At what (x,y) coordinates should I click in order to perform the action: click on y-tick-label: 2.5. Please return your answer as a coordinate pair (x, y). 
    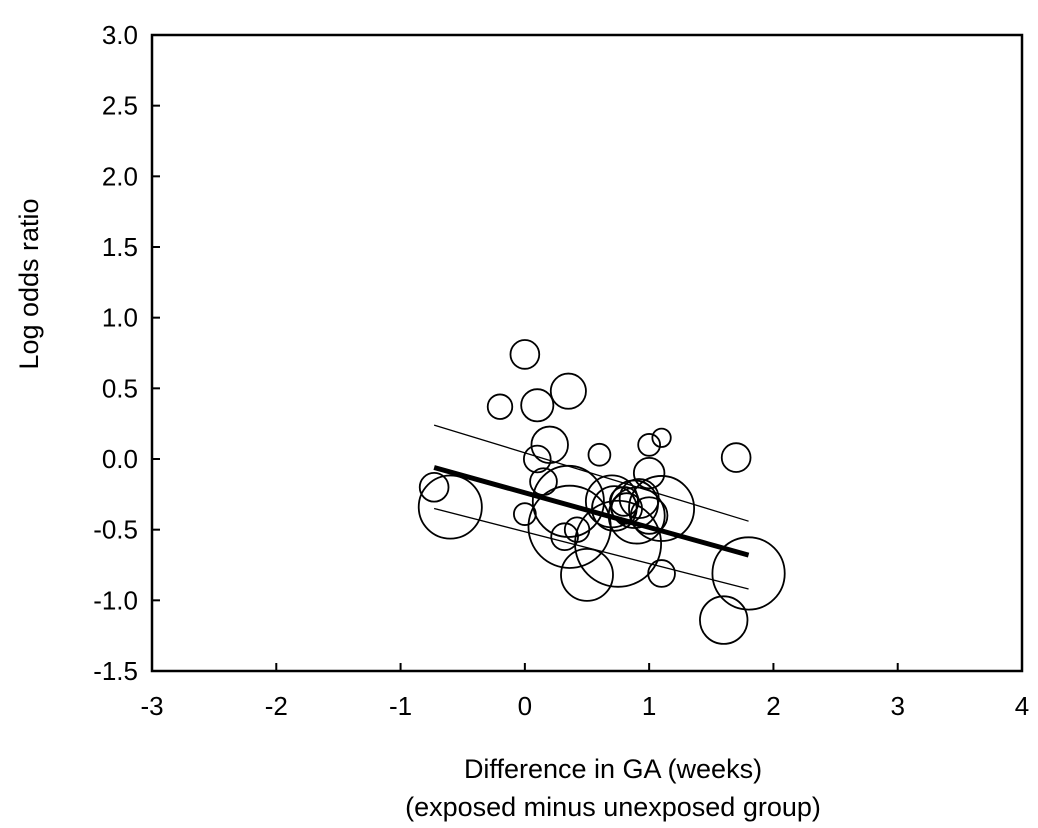
    Looking at the image, I should click on (120, 106).